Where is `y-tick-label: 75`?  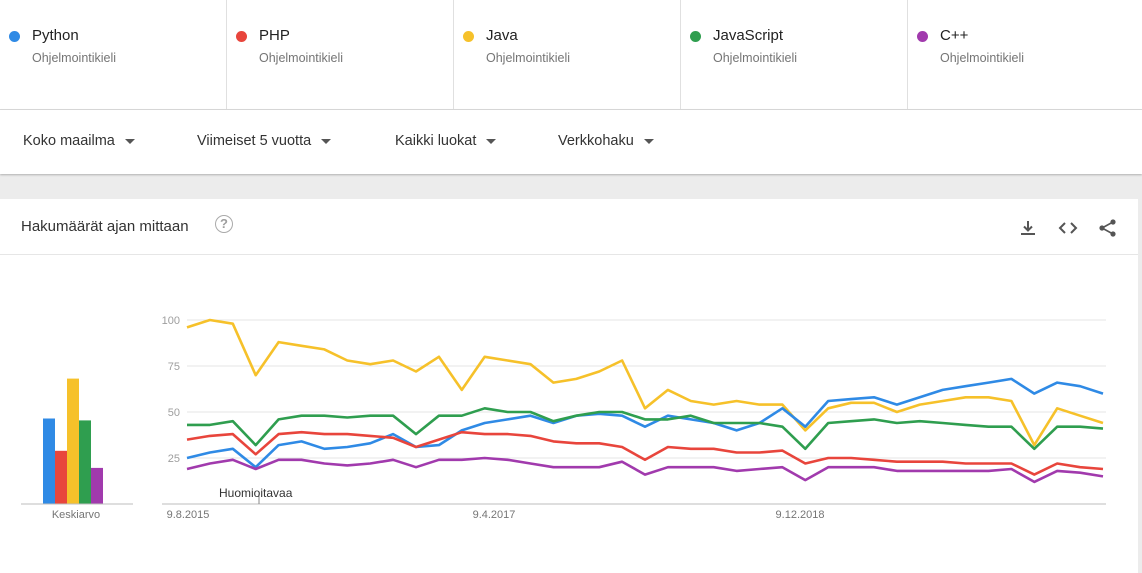 y-tick-label: 75 is located at coordinates (174, 367).